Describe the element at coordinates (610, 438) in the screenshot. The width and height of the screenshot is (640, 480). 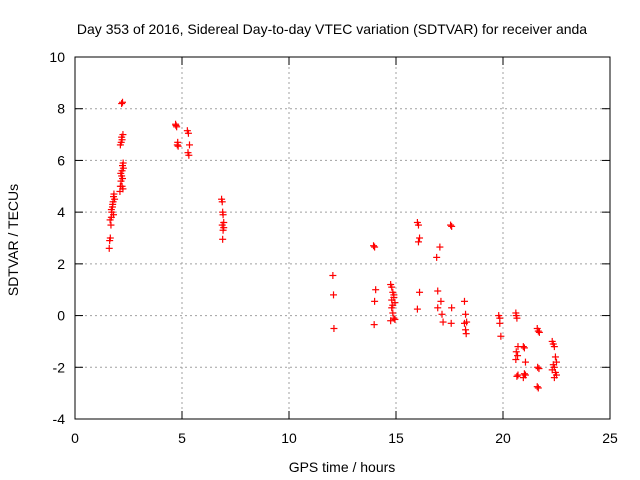
I see `x-tick-label: 25` at that location.